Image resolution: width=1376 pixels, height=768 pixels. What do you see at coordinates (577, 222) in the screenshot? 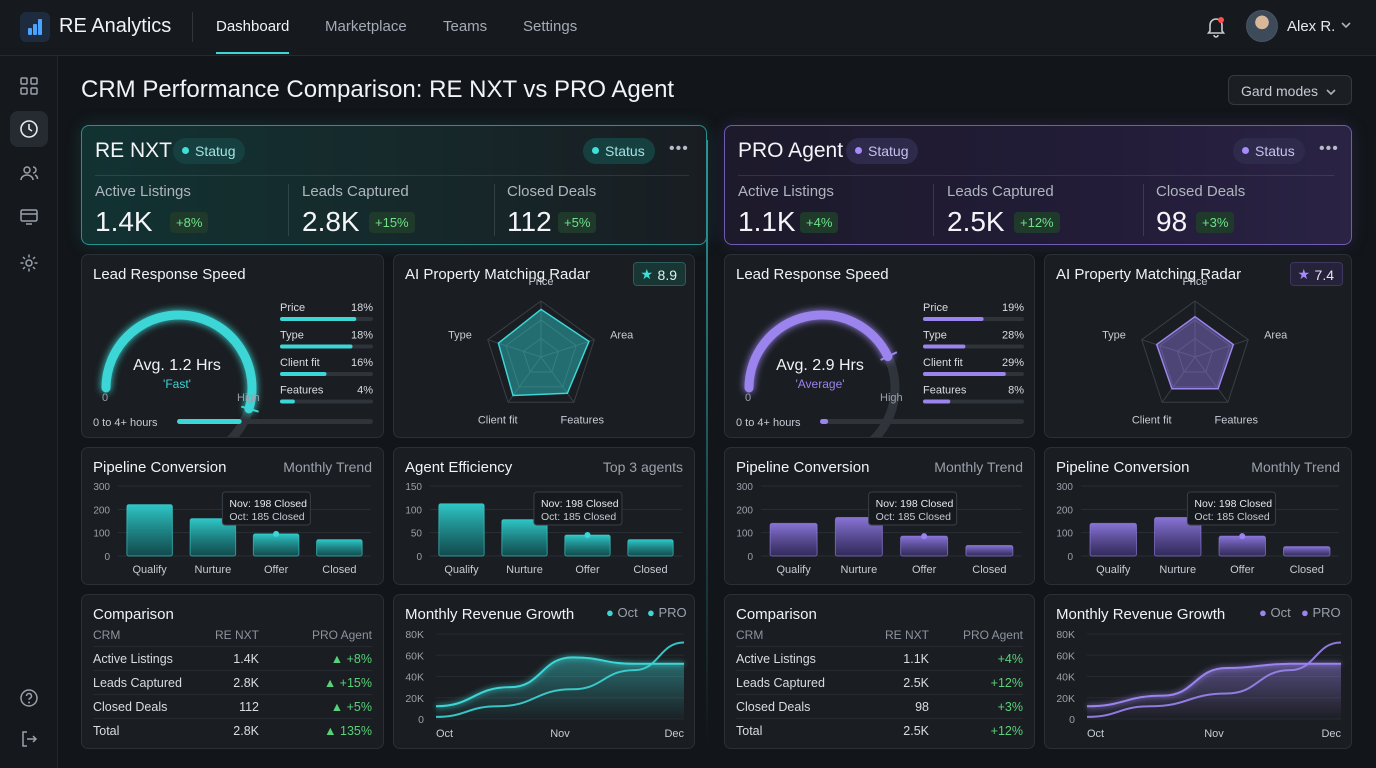
I see `stat-delta: +5%` at bounding box center [577, 222].